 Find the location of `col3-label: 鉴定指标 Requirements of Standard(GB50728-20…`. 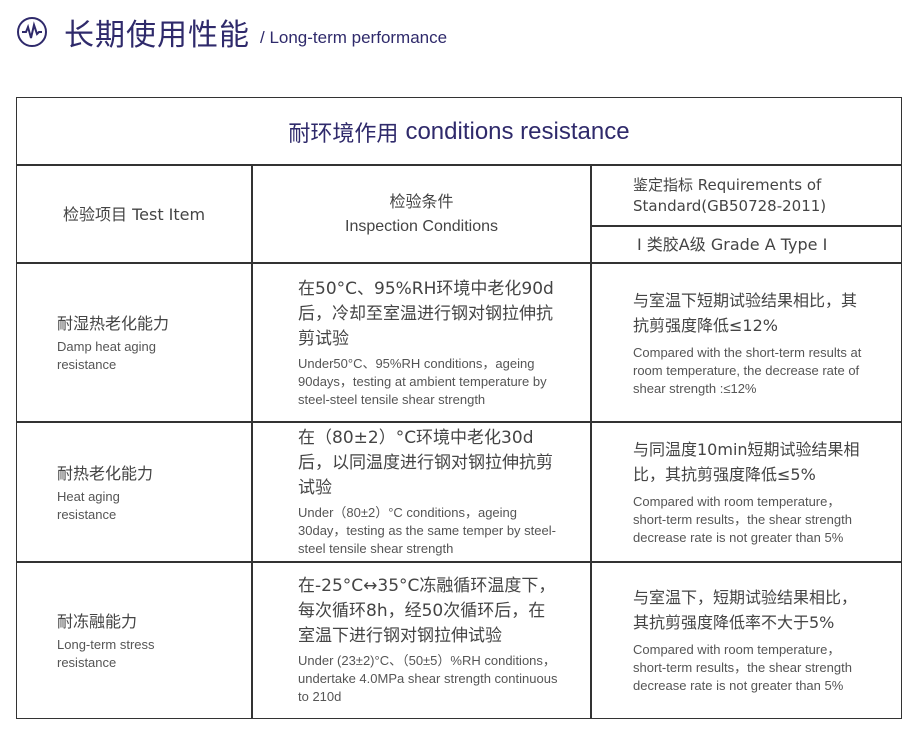

col3-label: 鉴定指标 Requirements of Standard(GB50728-20… is located at coordinates (730, 195).